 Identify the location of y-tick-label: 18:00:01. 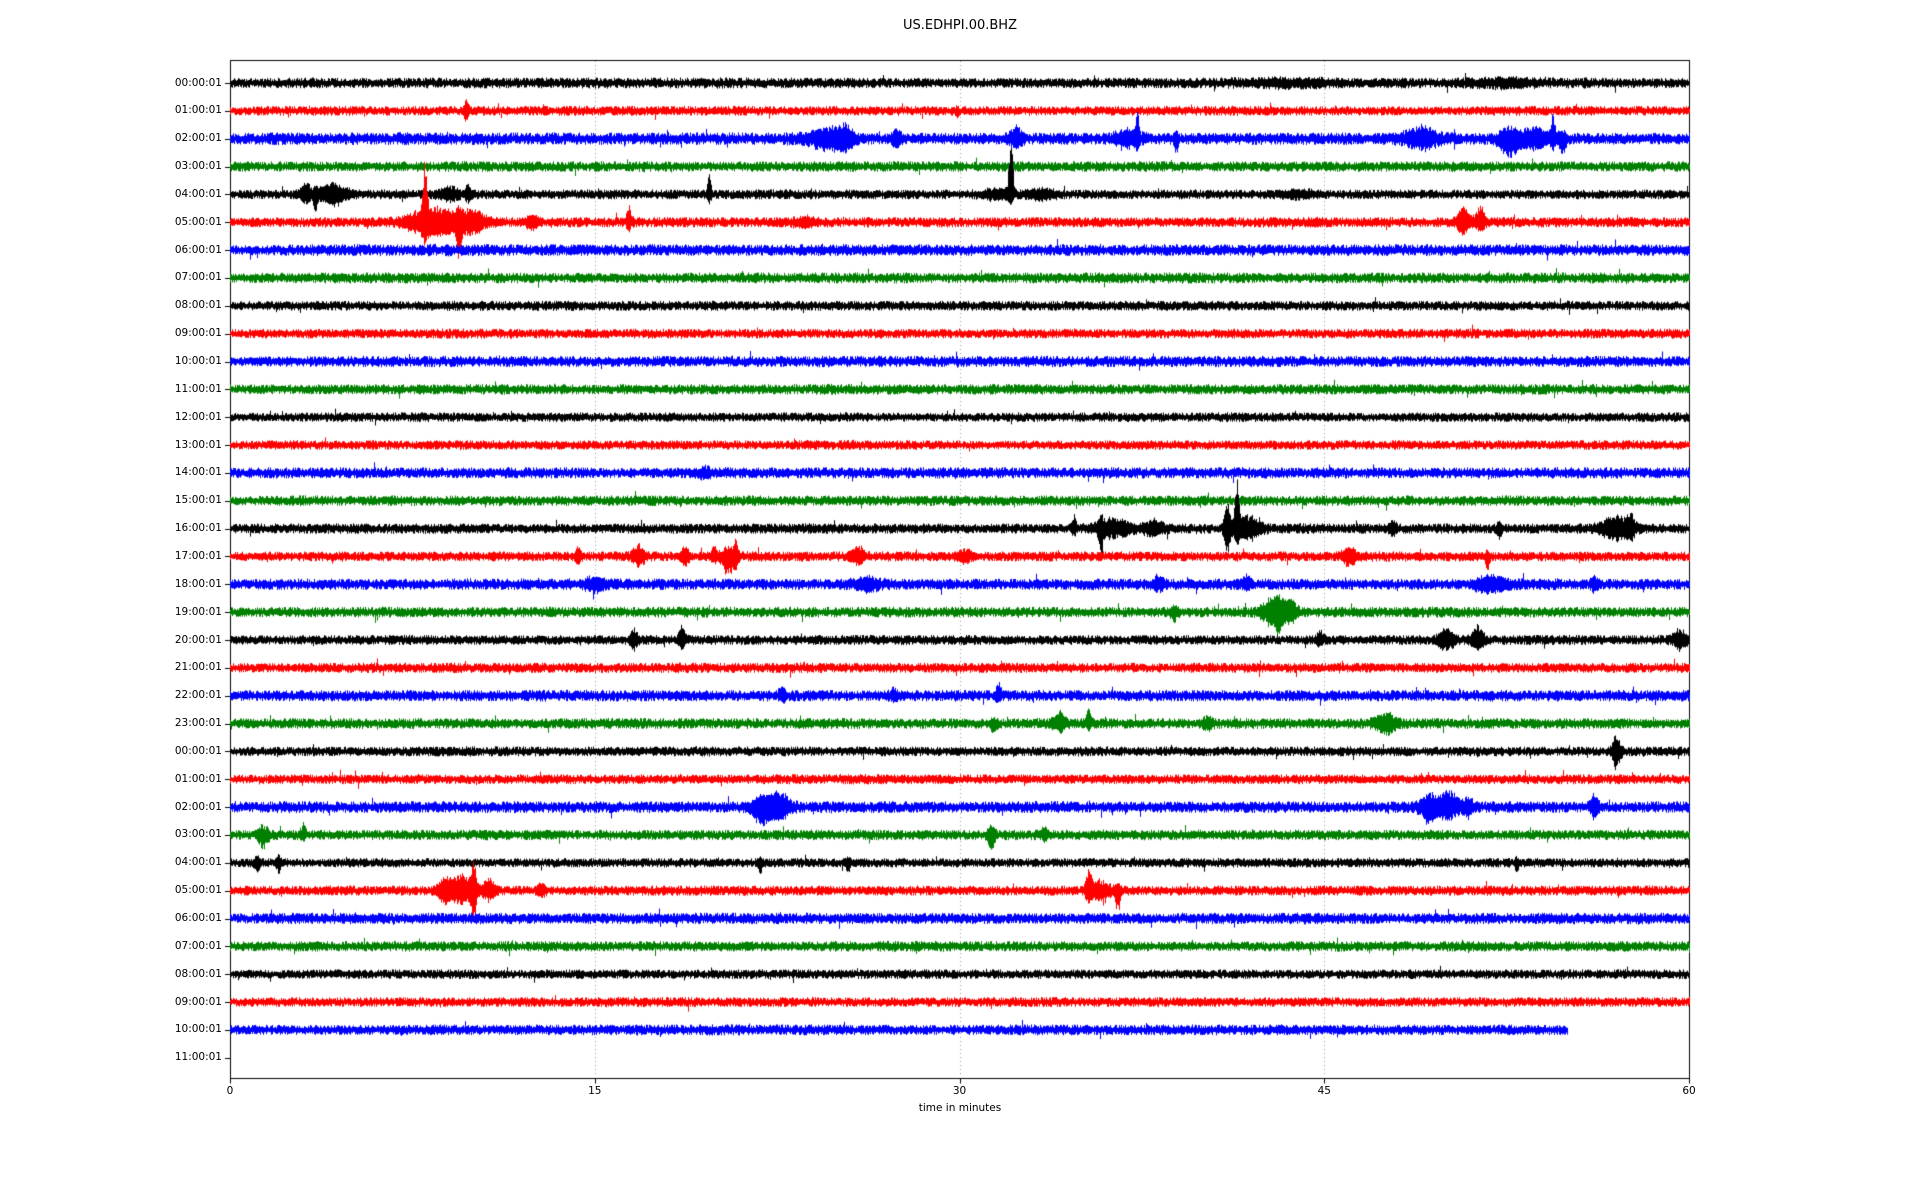
(198, 583).